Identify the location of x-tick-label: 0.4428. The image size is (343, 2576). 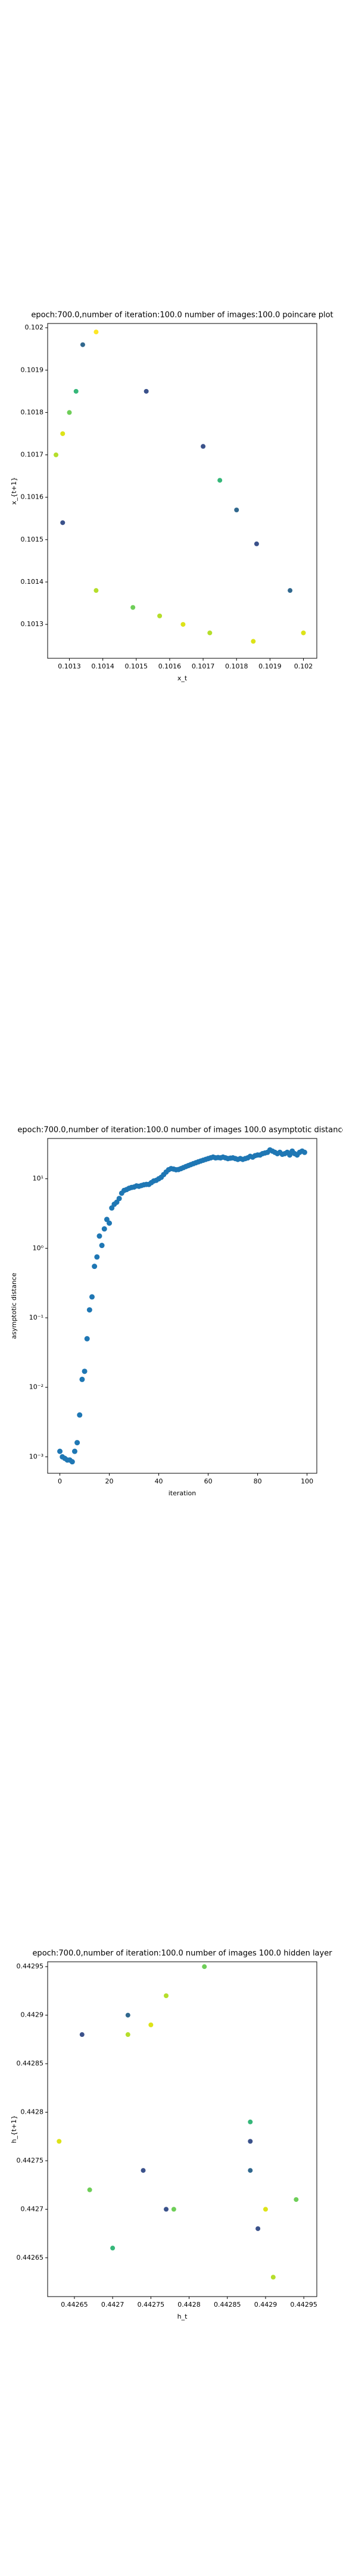
(189, 2305).